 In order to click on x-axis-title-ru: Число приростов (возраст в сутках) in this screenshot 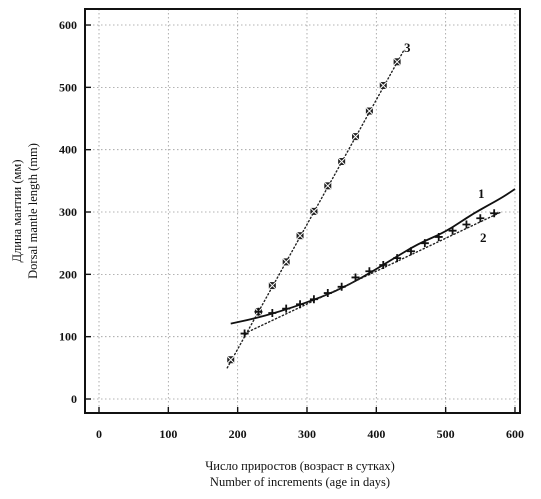, I will do `click(300, 466)`.